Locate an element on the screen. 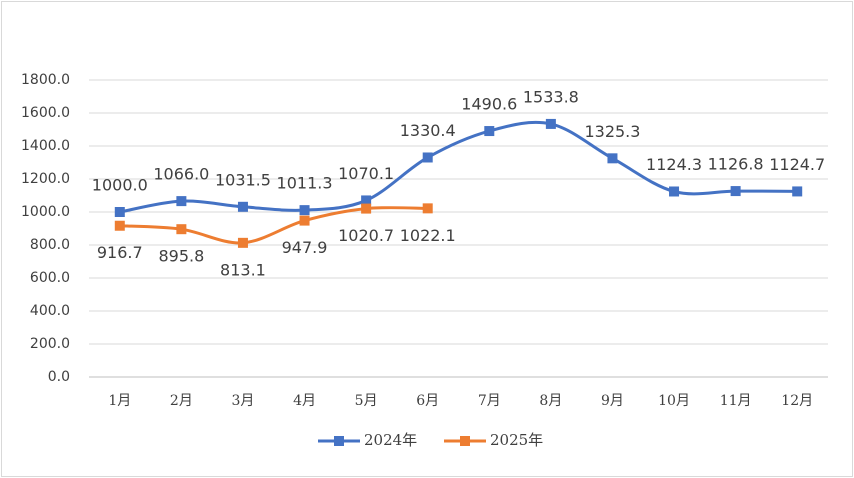 The width and height of the screenshot is (854, 478). y-tick-label: 1600.0 is located at coordinates (45, 113).